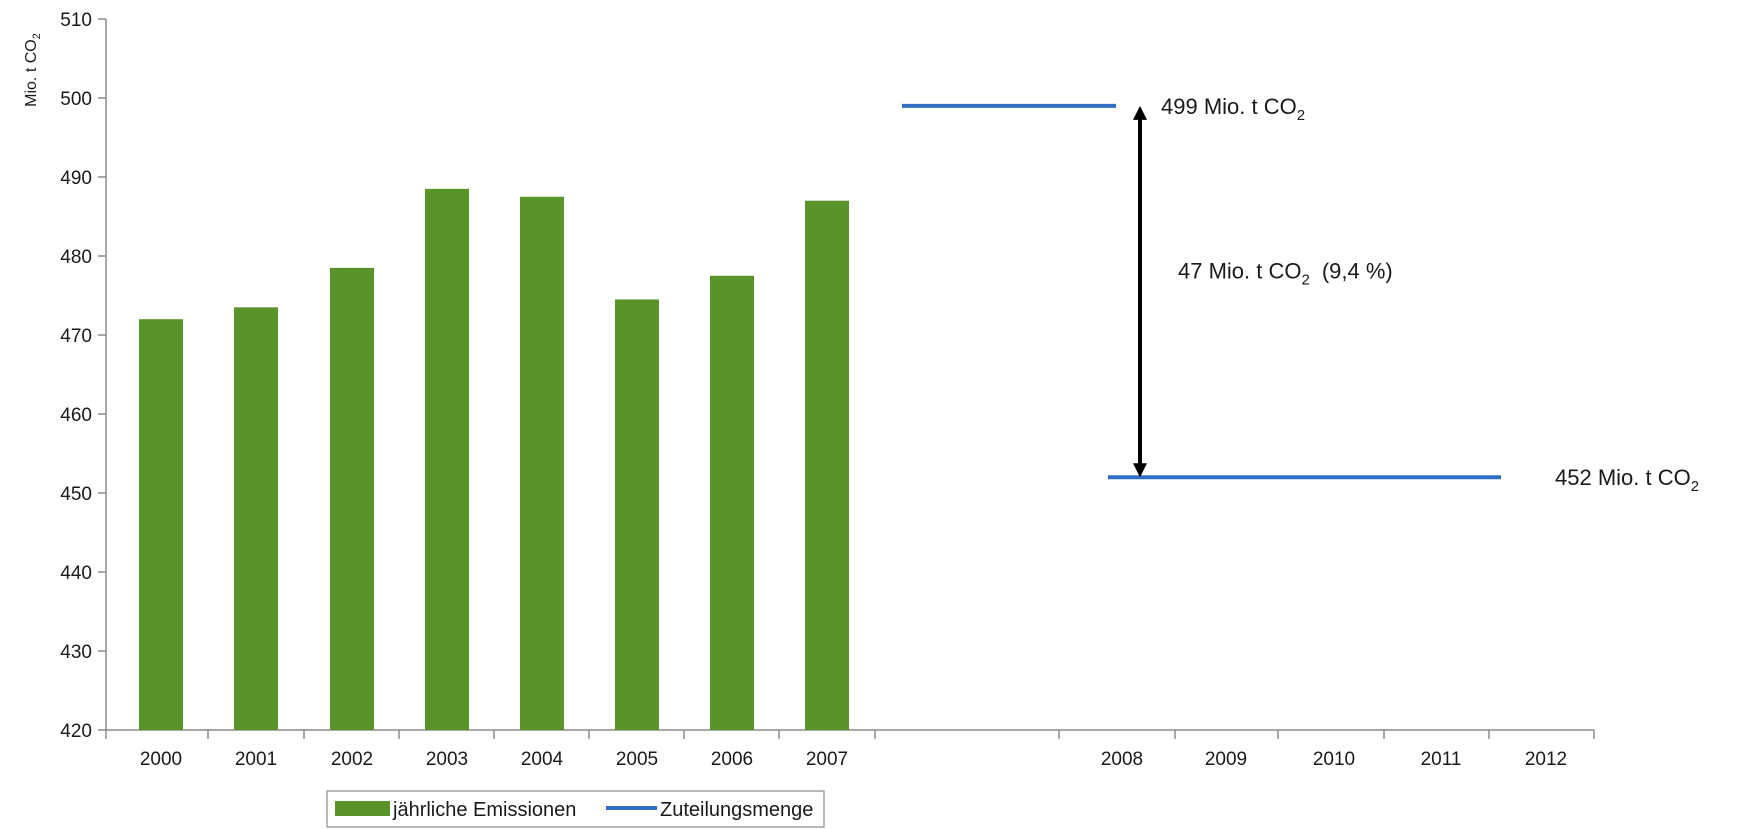  Describe the element at coordinates (447, 759) in the screenshot. I see `x-tick-label: 2003` at that location.